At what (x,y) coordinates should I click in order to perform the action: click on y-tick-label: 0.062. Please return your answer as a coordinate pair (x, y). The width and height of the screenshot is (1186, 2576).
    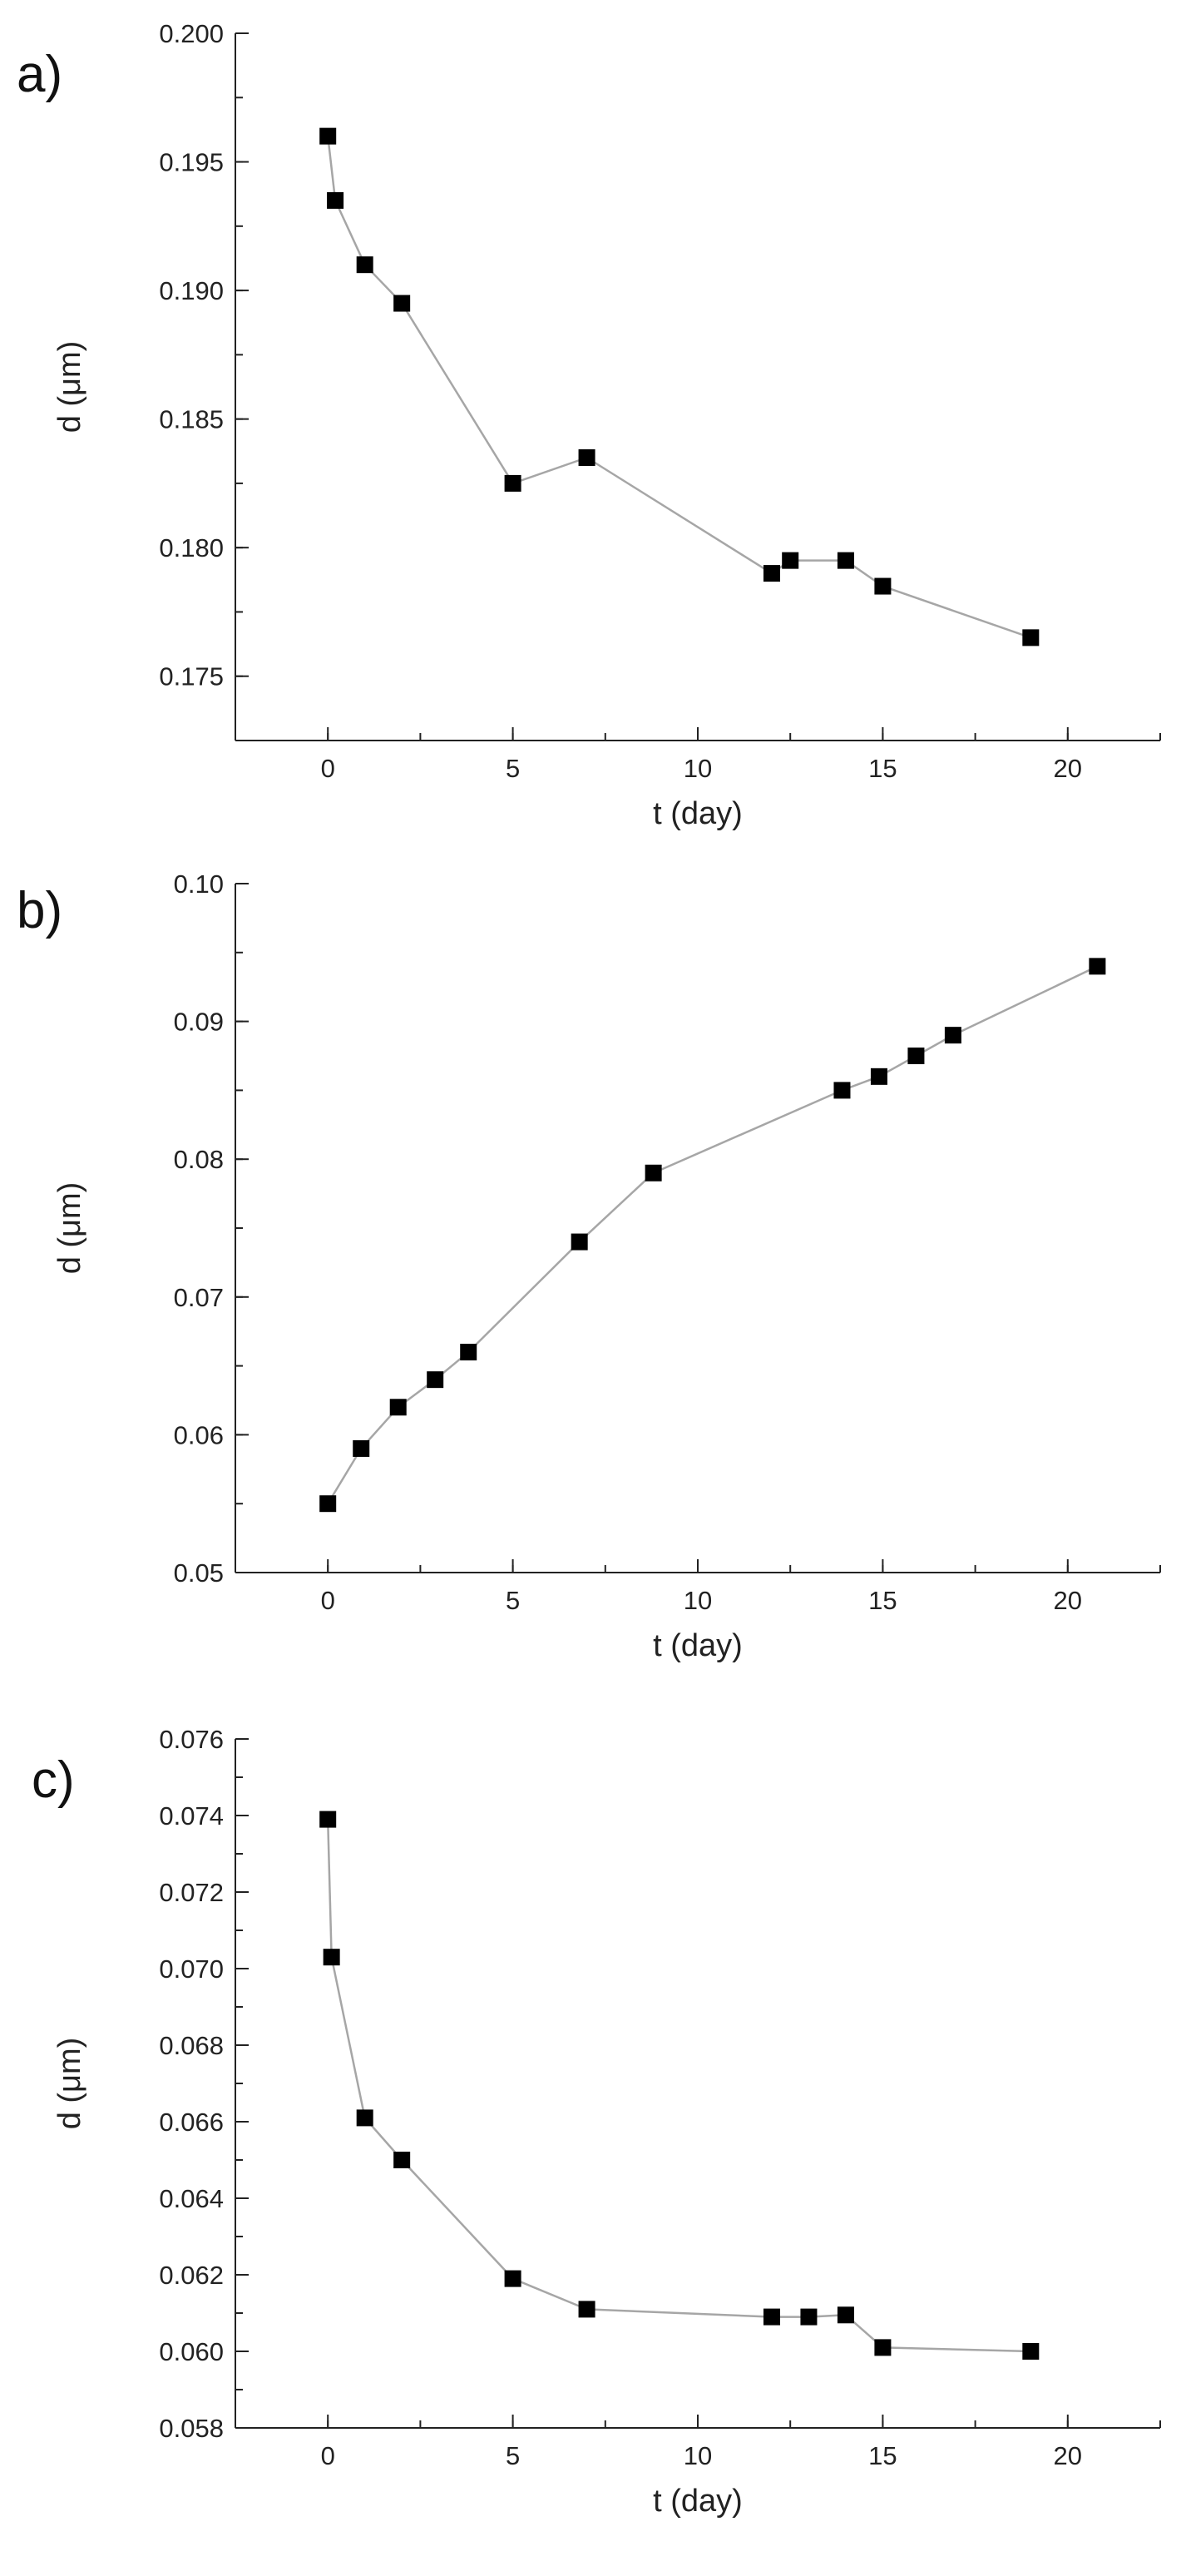
    Looking at the image, I should click on (191, 2276).